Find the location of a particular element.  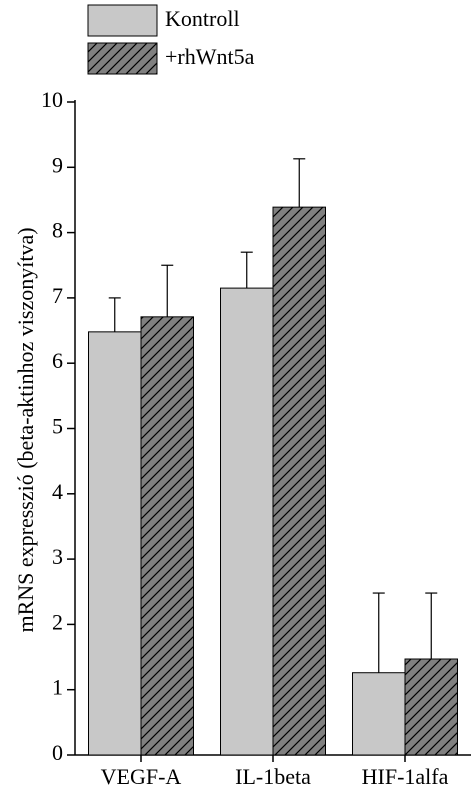

legend-label: Kontroll is located at coordinates (202, 18).